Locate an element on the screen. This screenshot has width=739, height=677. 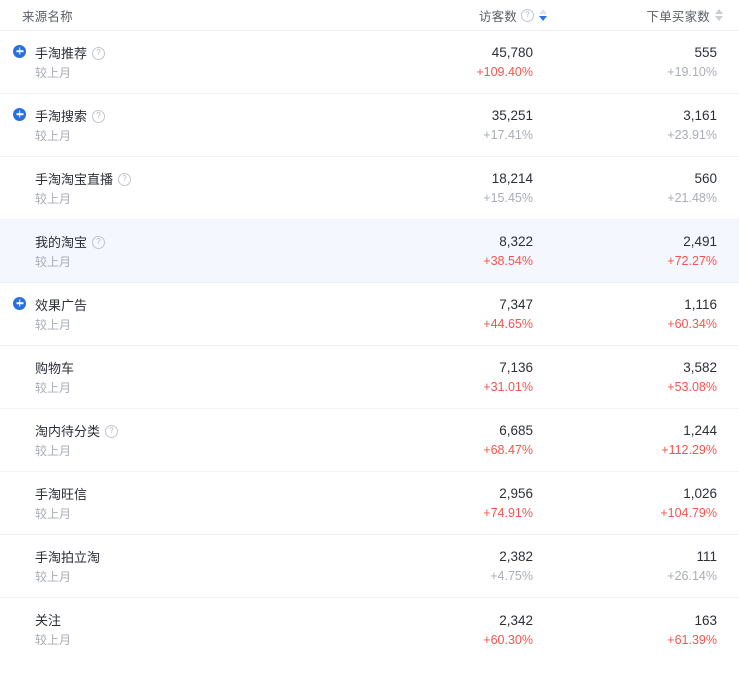
cell-buyers-value: 555 is located at coordinates (705, 52).